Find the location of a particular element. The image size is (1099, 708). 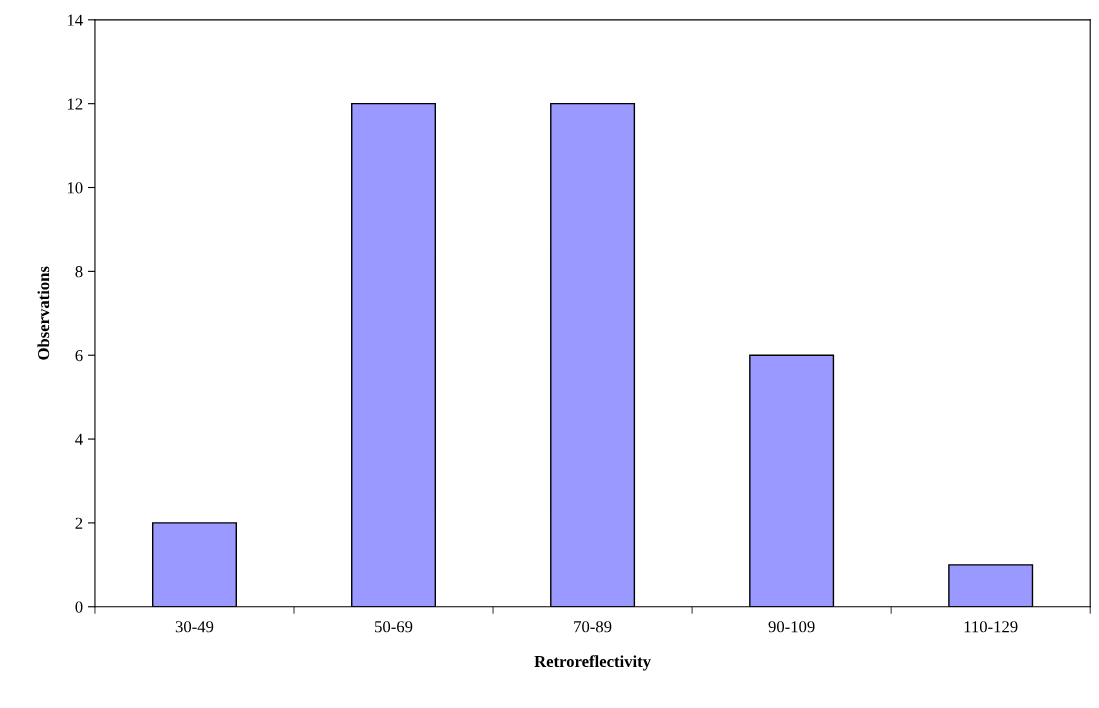

x-axis-title: Retroreflectivity is located at coordinates (592, 663).